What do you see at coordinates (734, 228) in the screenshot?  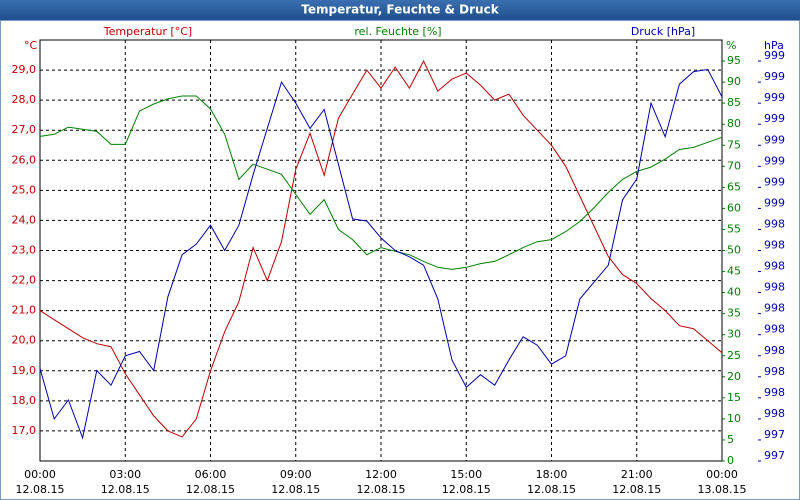 I see `y2-tick-label: 55` at bounding box center [734, 228].